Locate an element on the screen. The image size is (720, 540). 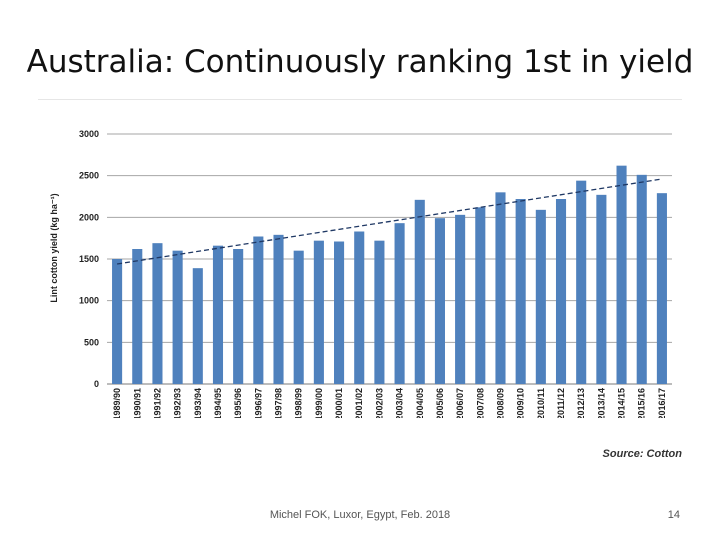
x-tick-label: 2007/08 is located at coordinates (480, 403).